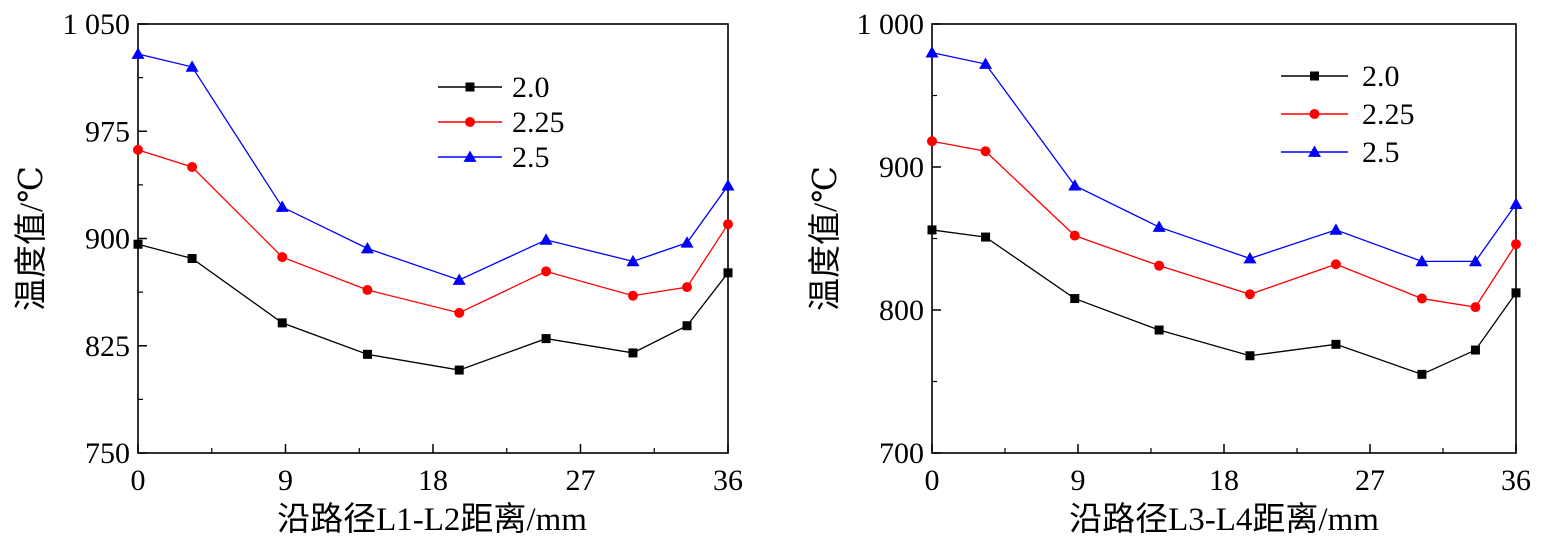 Image resolution: width=1556 pixels, height=555 pixels. Describe the element at coordinates (501, 122) in the screenshot. I see `legend: 2.02.252.5` at that location.